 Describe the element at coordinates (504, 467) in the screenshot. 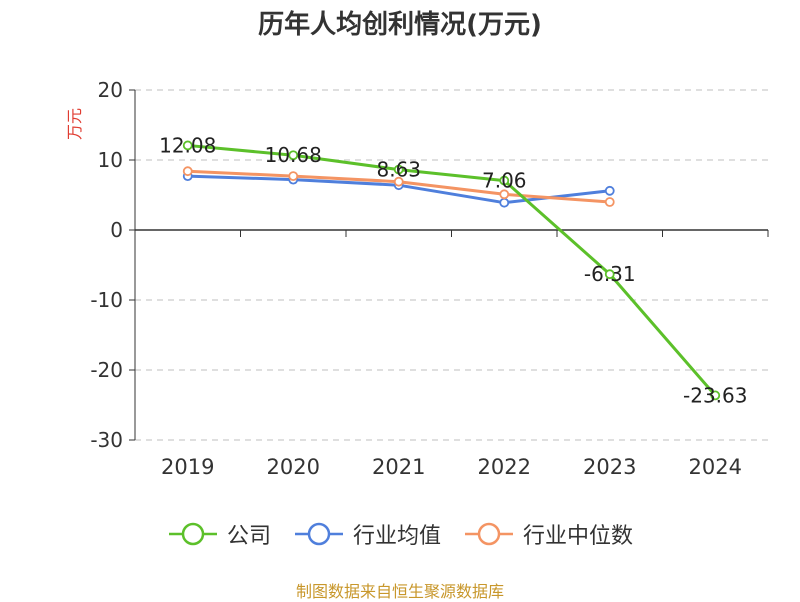

I see `x-tick-label: 2022` at that location.